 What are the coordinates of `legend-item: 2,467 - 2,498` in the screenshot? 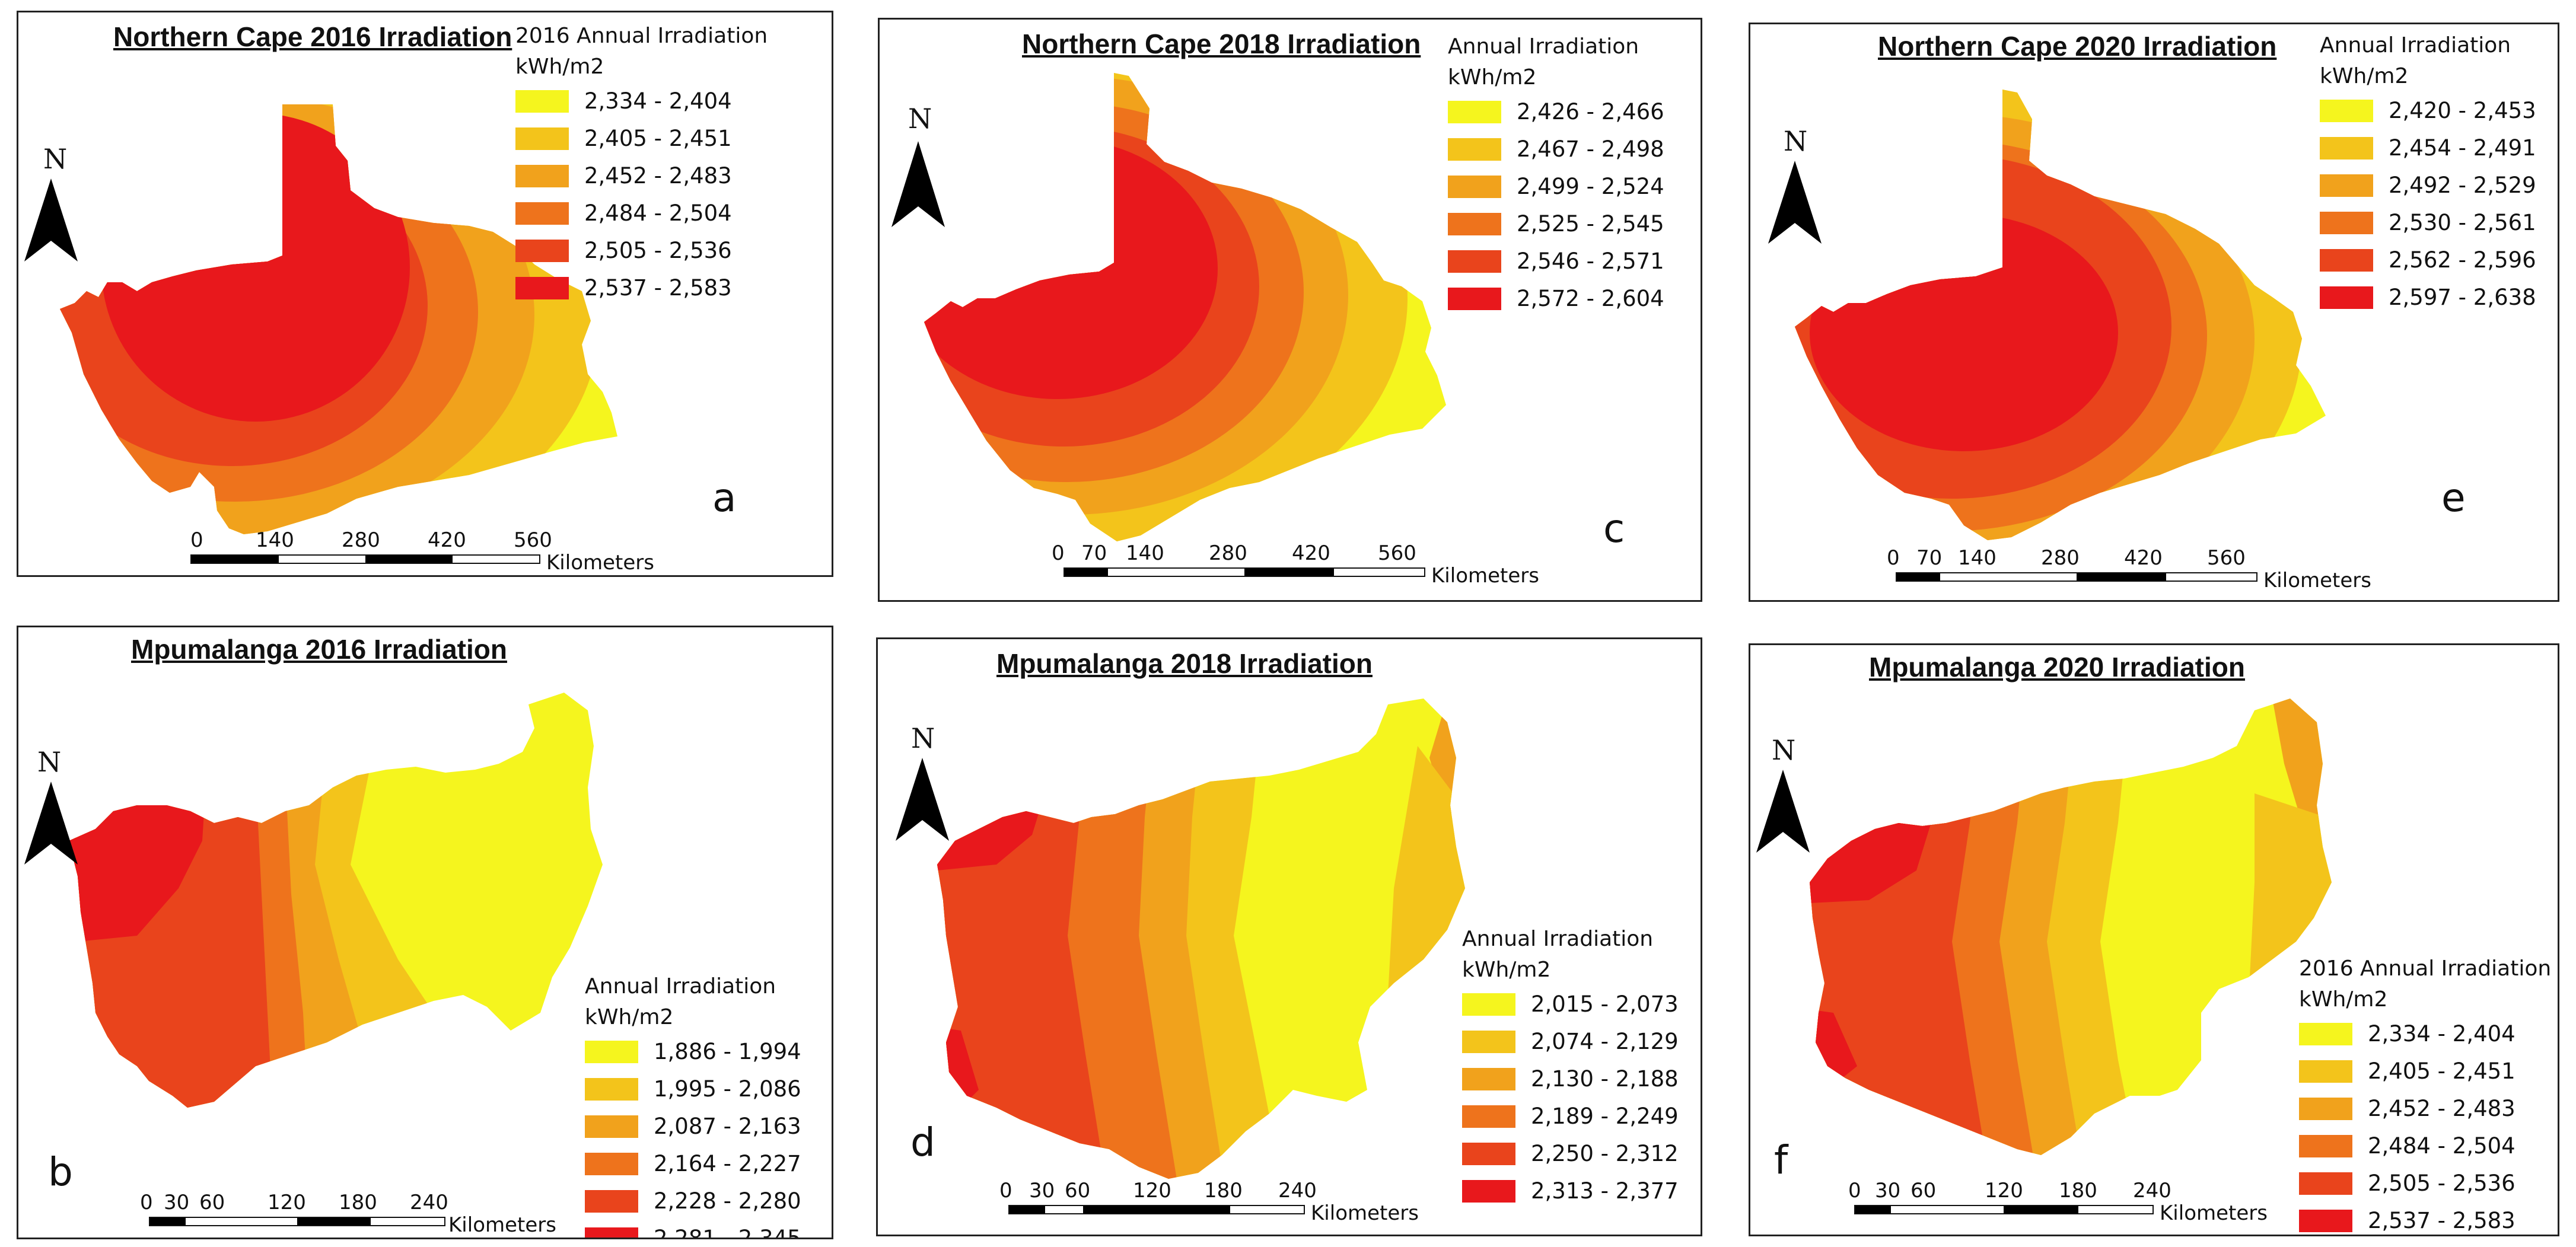 It's located at (1556, 149).